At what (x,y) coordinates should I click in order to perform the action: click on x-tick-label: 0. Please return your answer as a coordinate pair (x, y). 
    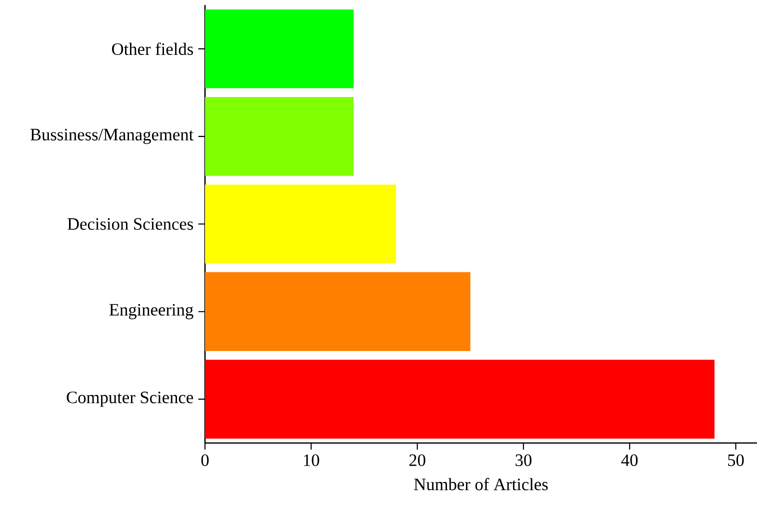
    Looking at the image, I should click on (205, 460).